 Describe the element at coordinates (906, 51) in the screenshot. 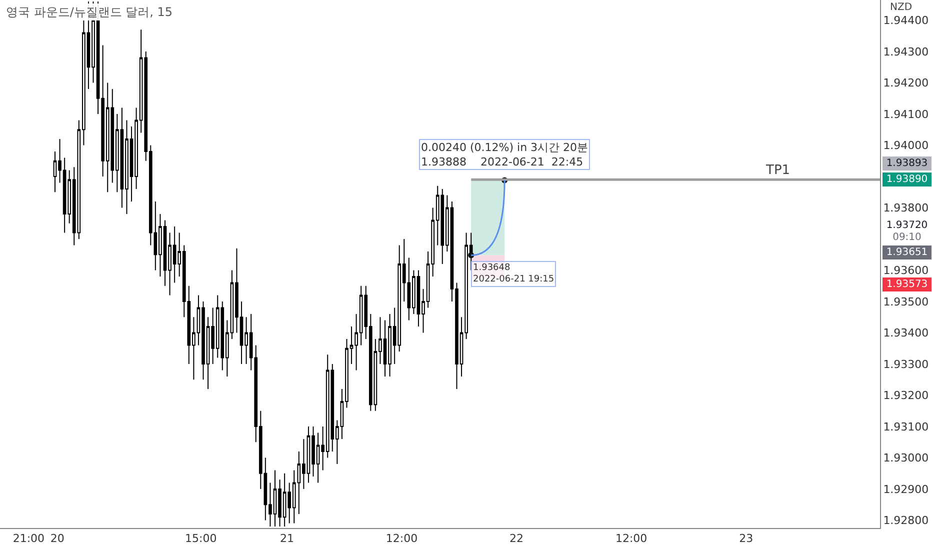

I see `y-tick-label: 1.94300` at that location.